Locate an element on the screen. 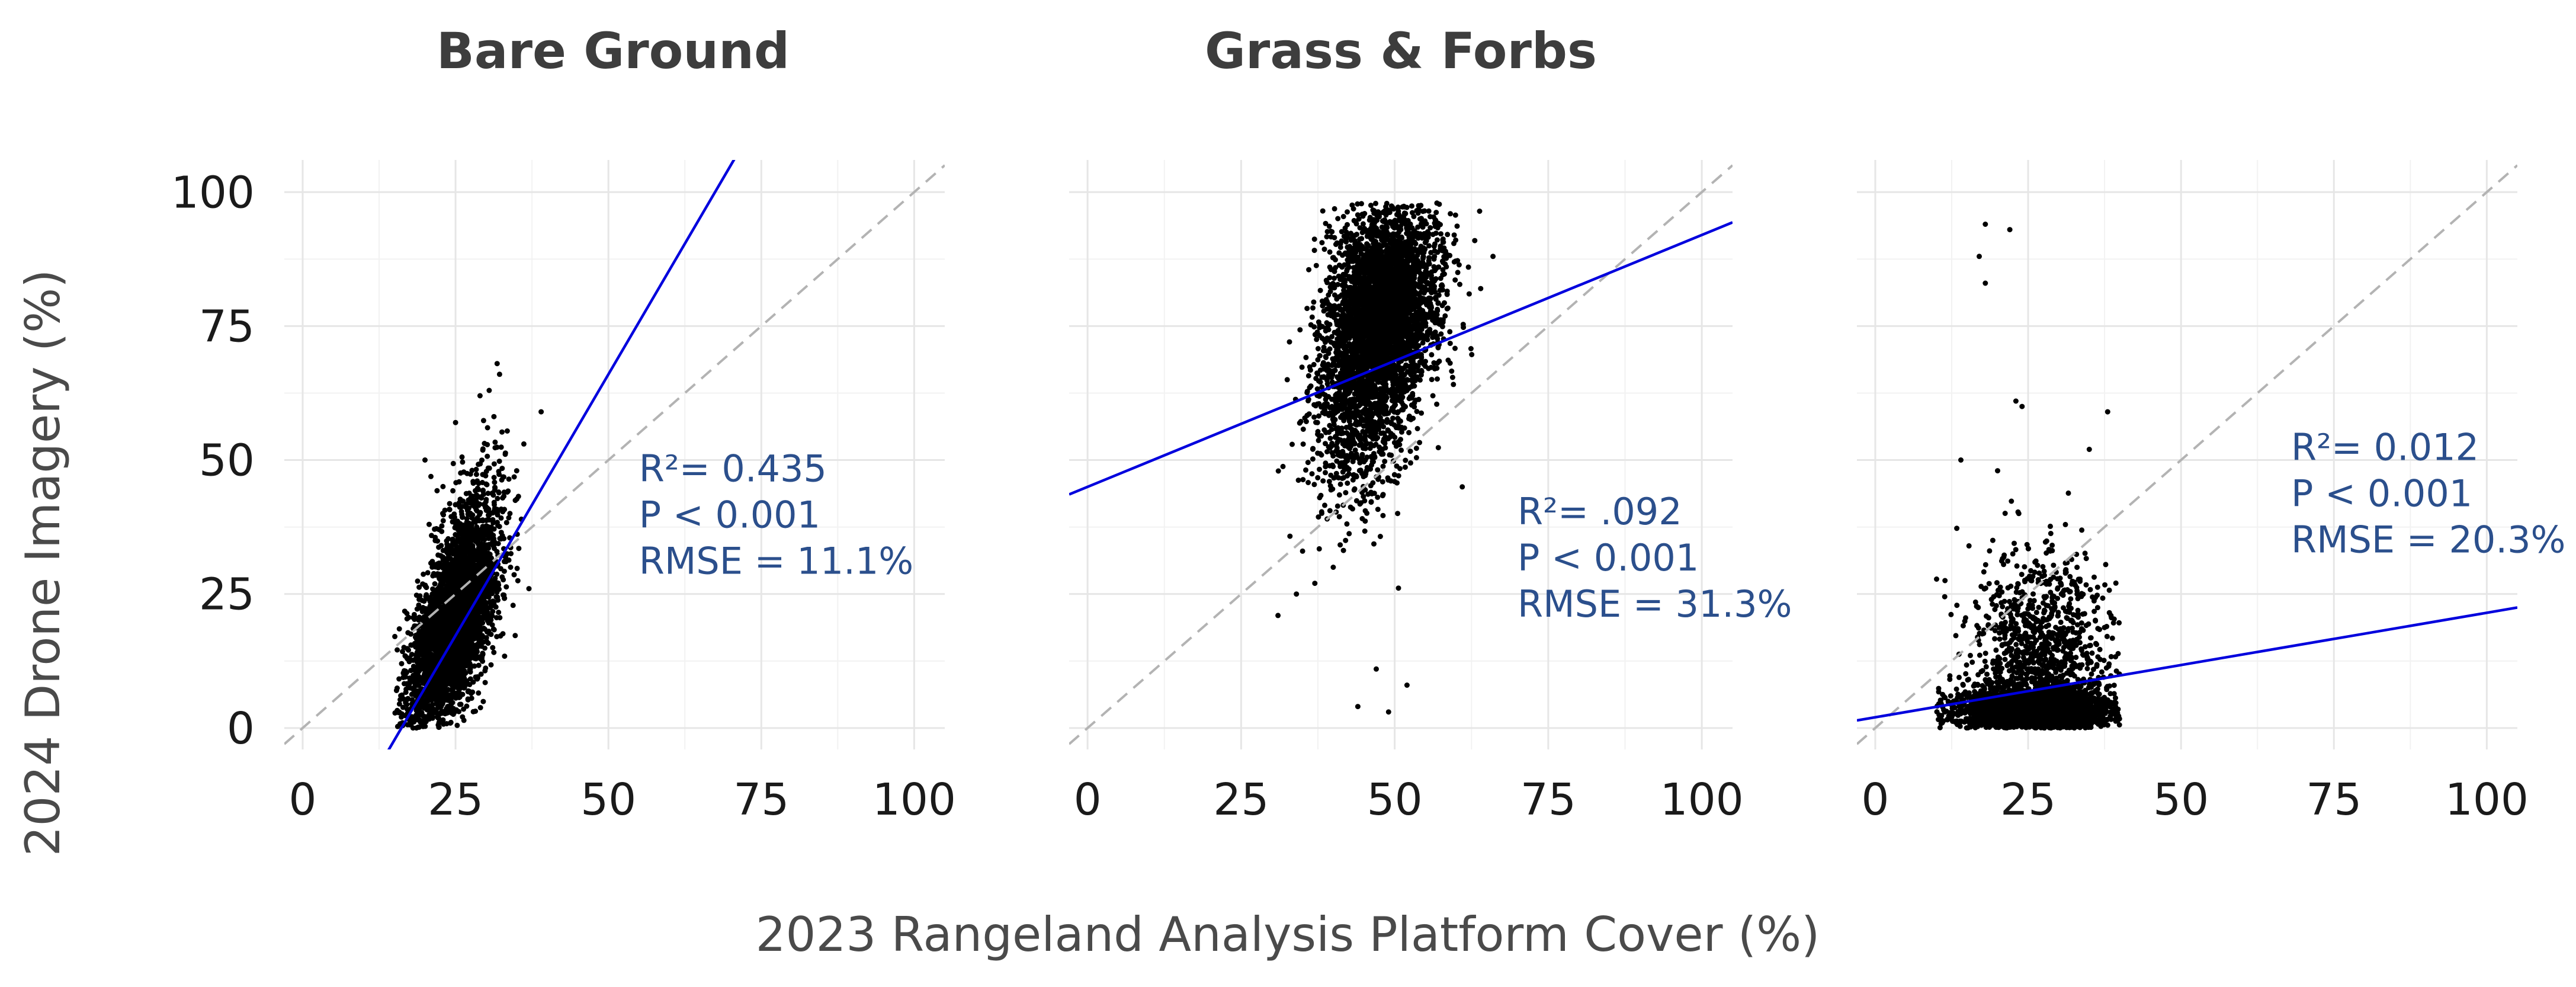 The image size is (2576, 987). y-tick-label: 100 is located at coordinates (213, 192).